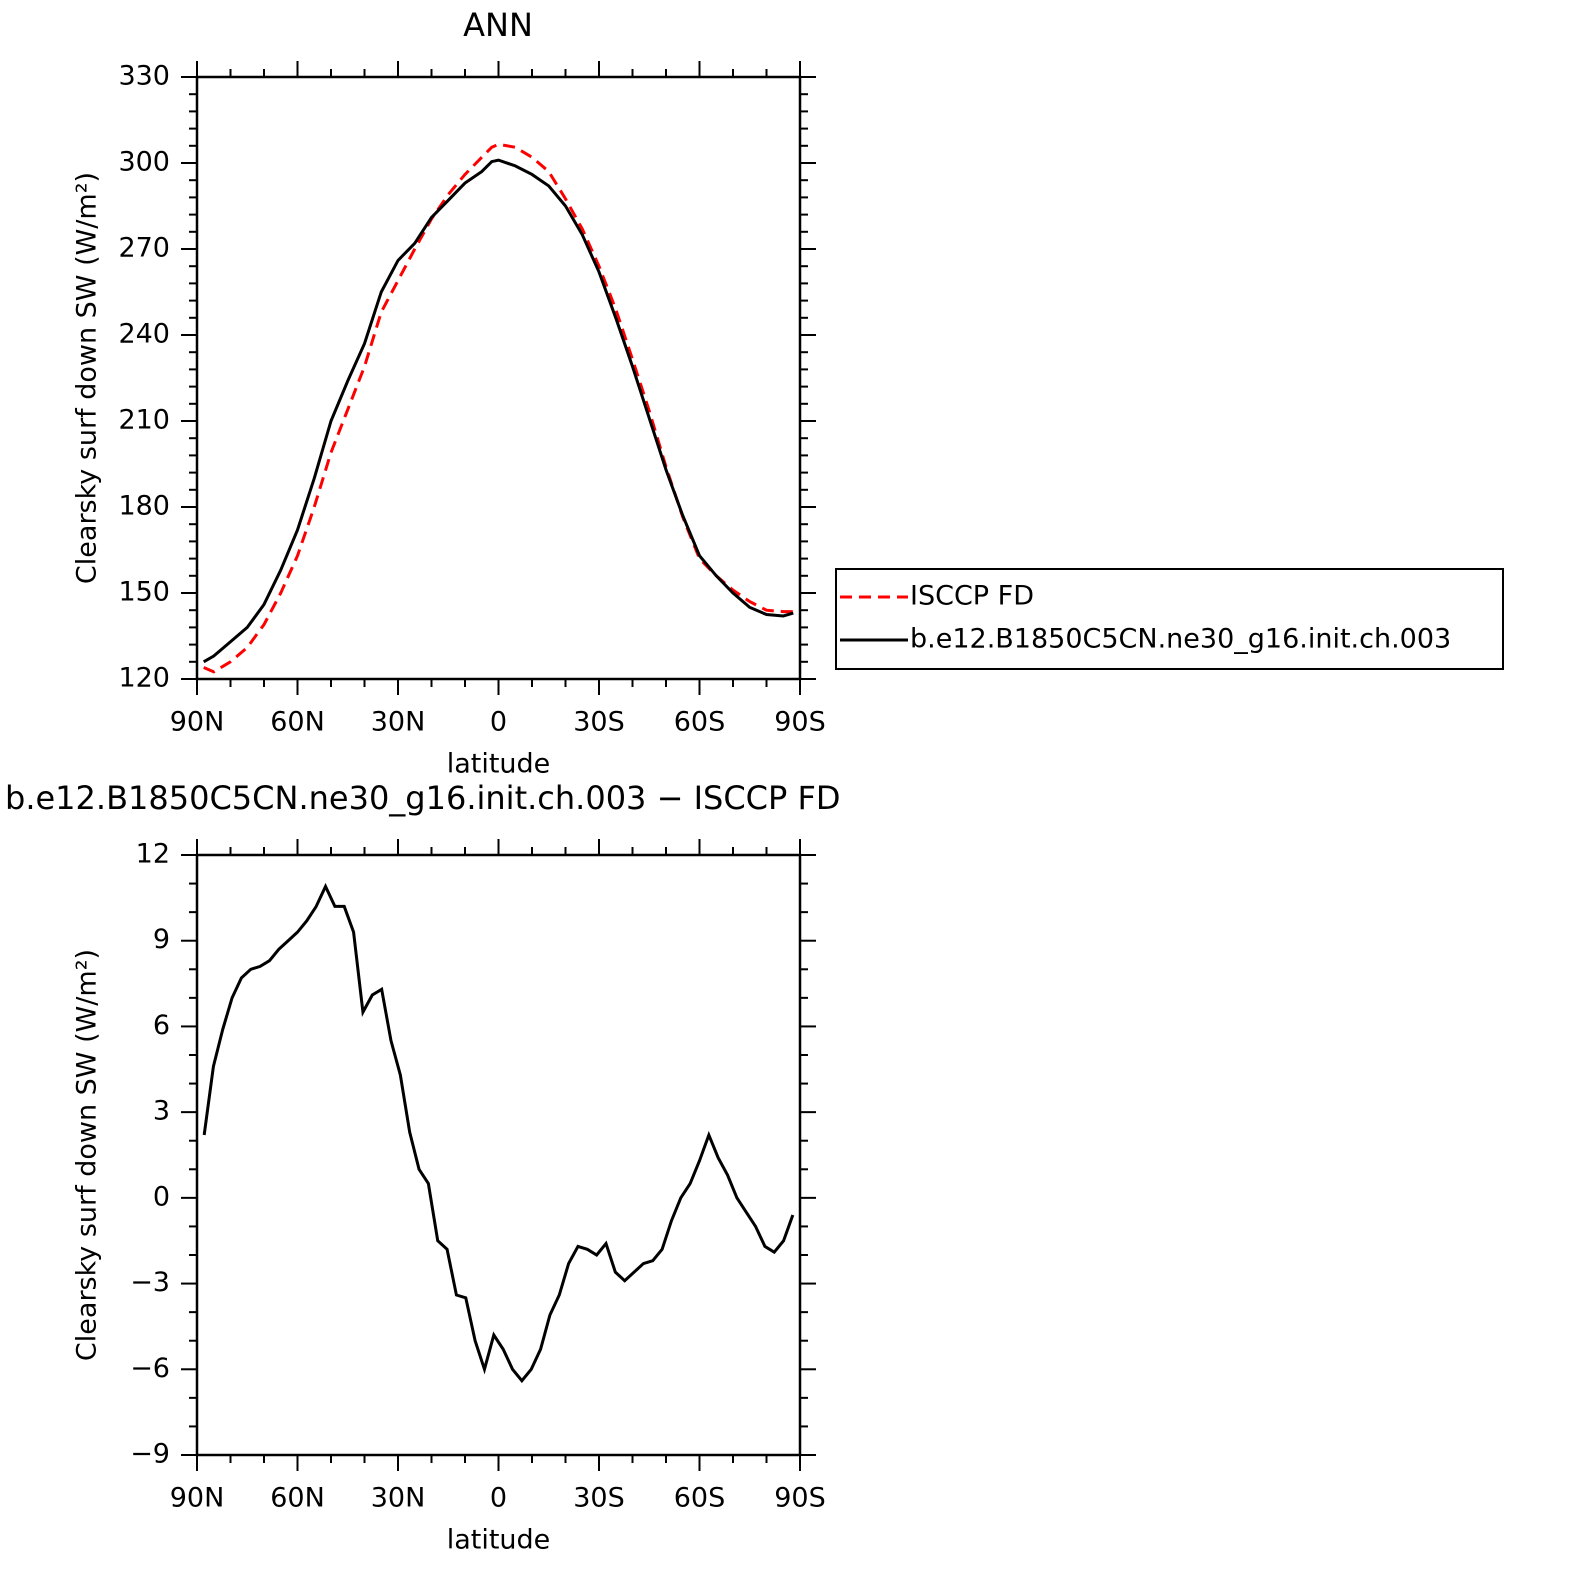 Image resolution: width=1572 pixels, height=1573 pixels. I want to click on y-tick-label: 12, so click(153, 854).